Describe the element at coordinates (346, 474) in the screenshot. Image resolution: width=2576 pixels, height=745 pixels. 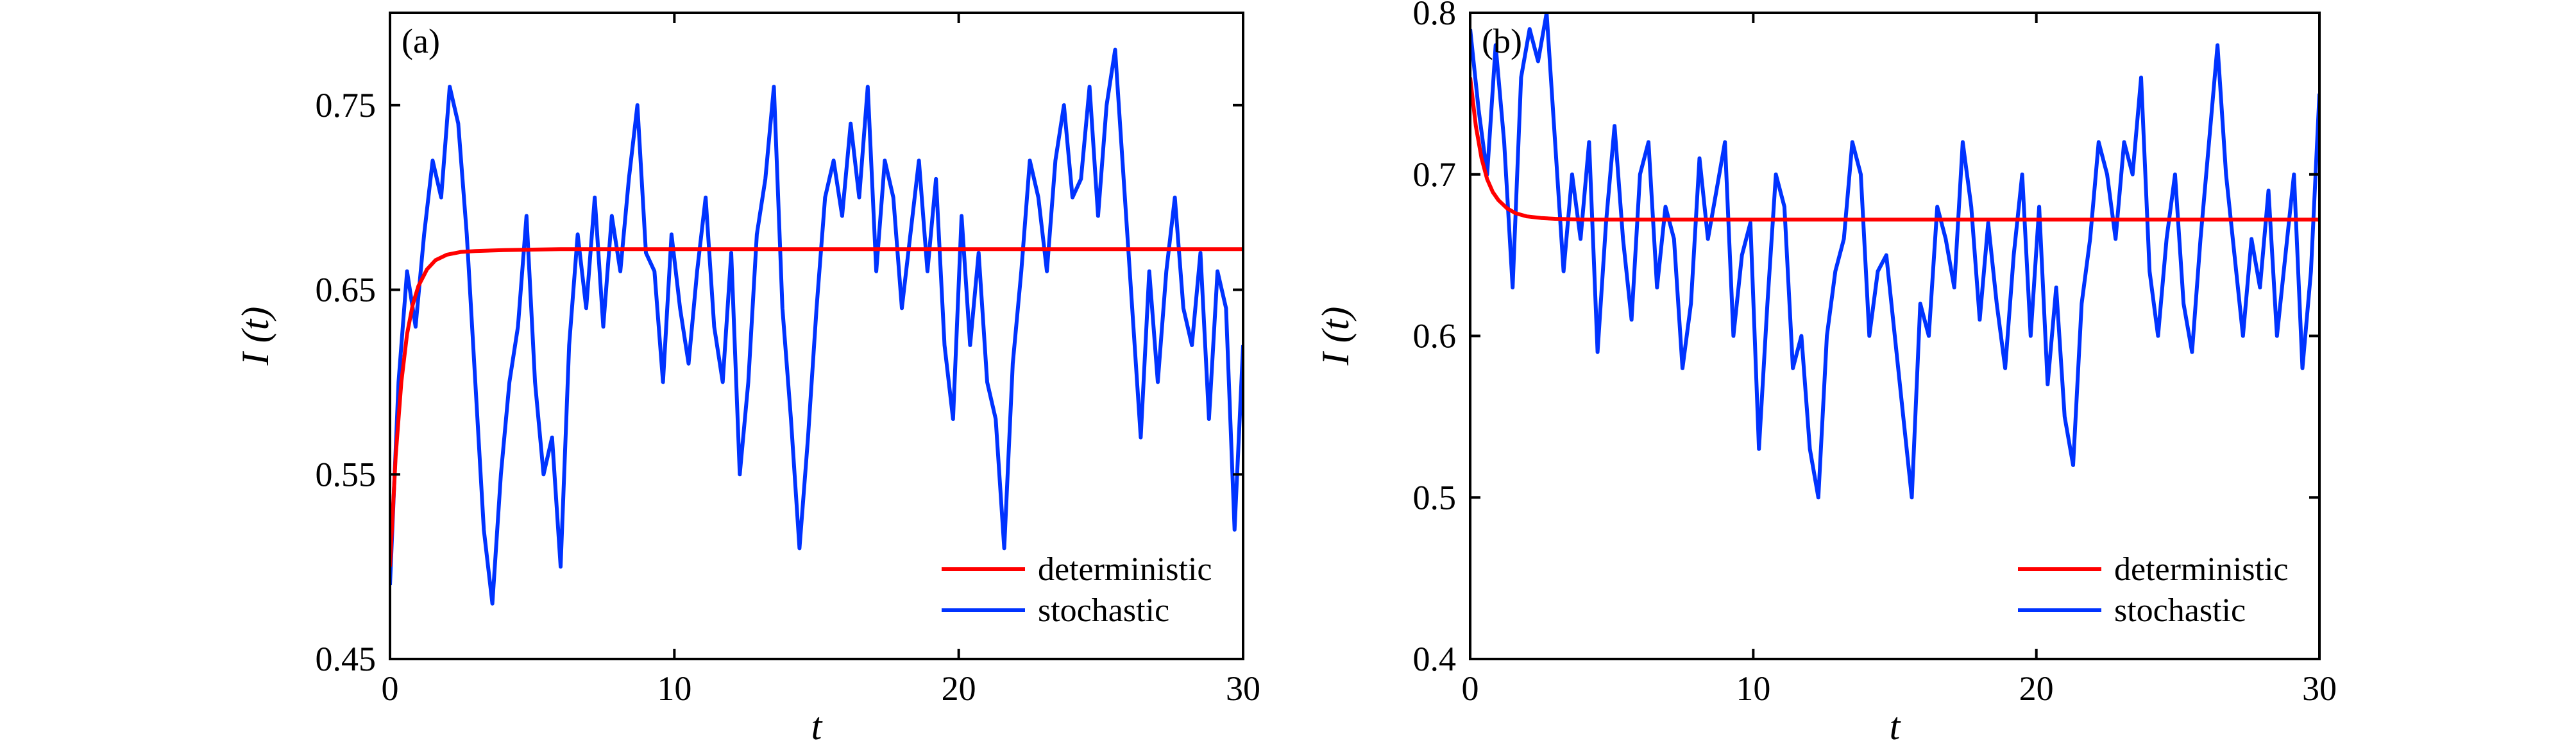
I see `y-tick-label: 0.55` at that location.